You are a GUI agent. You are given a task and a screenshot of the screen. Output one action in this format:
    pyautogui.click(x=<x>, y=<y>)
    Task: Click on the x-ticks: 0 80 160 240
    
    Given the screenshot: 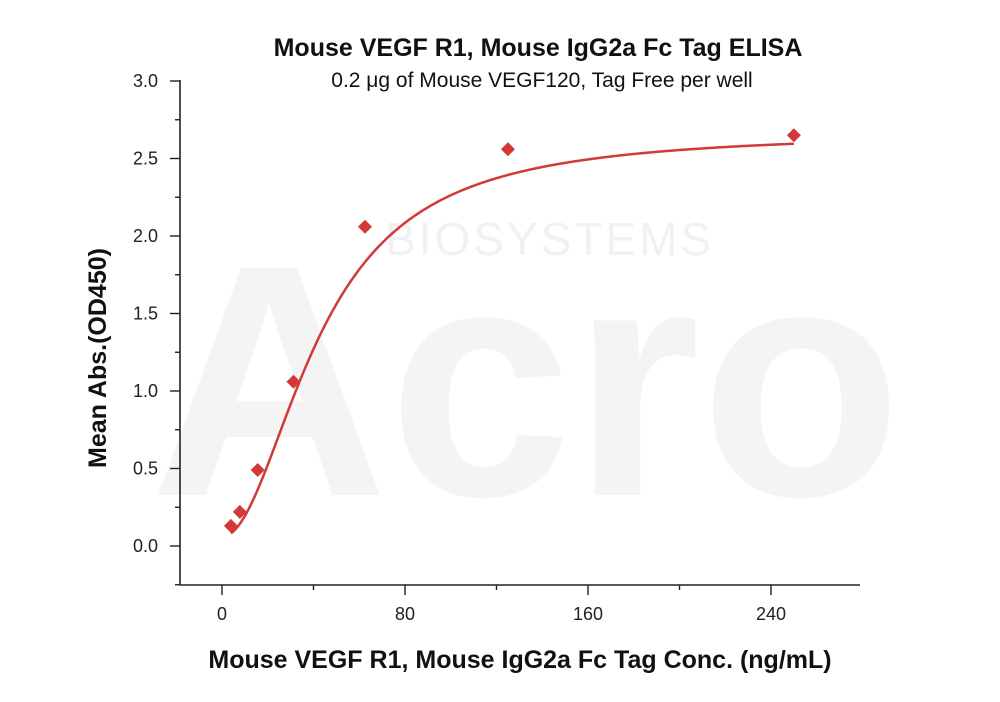 What is the action you would take?
    pyautogui.click(x=501, y=604)
    